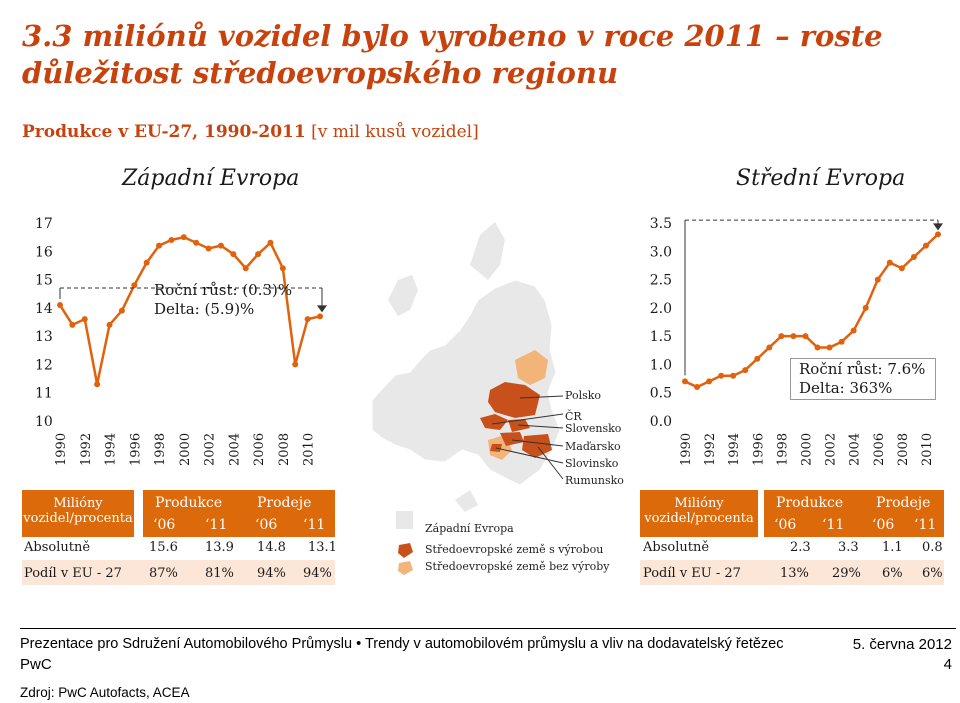  I want to click on table-cell: 81%, so click(219, 573).